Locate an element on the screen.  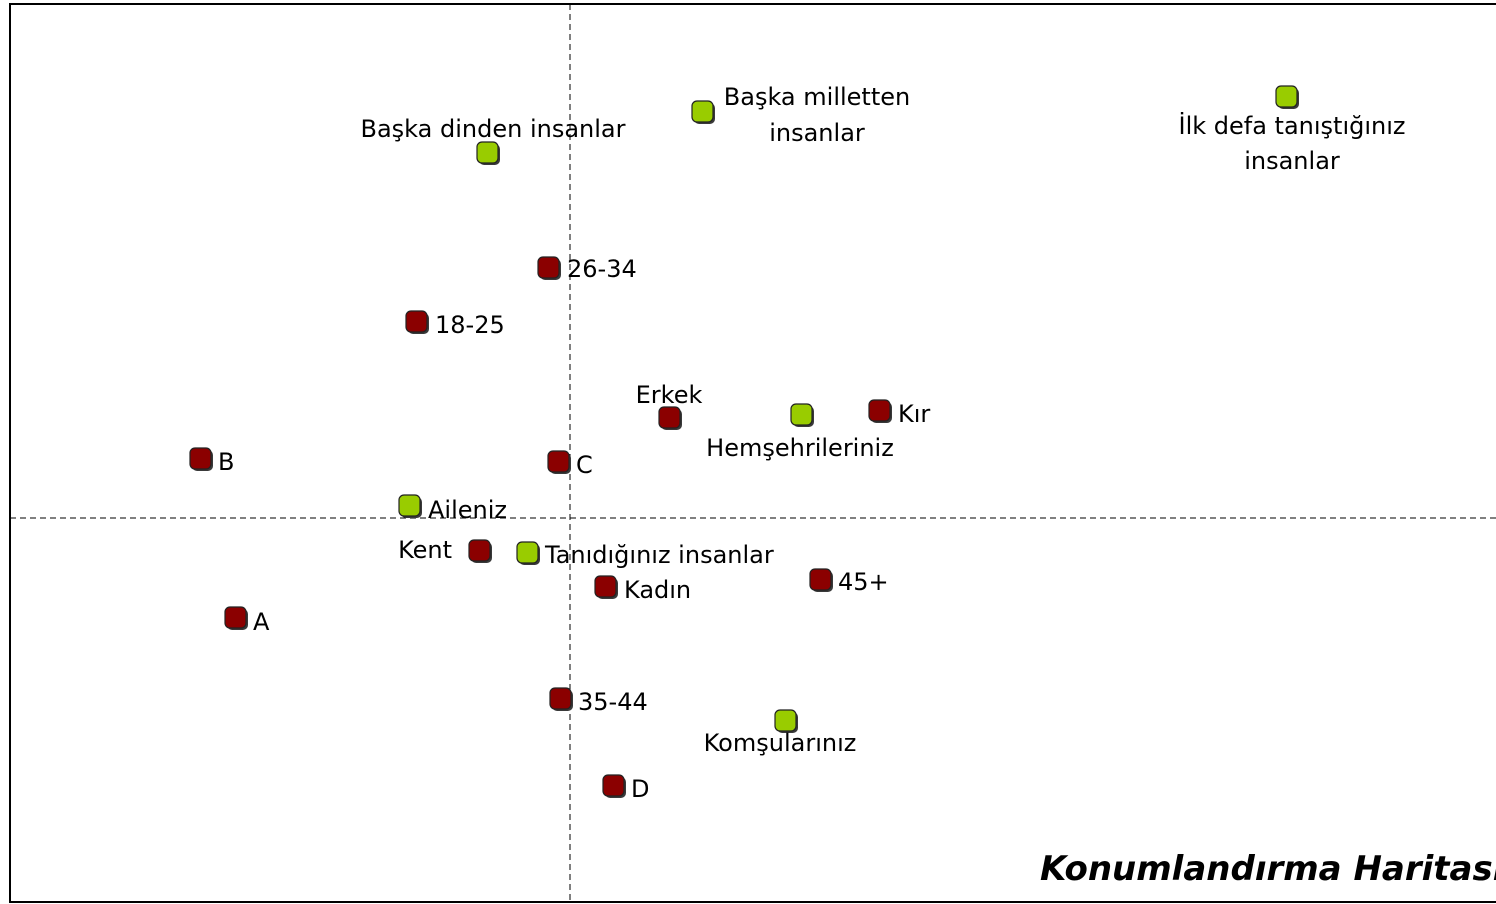
point-label: Hemşehrileriniz is located at coordinates (800, 448).